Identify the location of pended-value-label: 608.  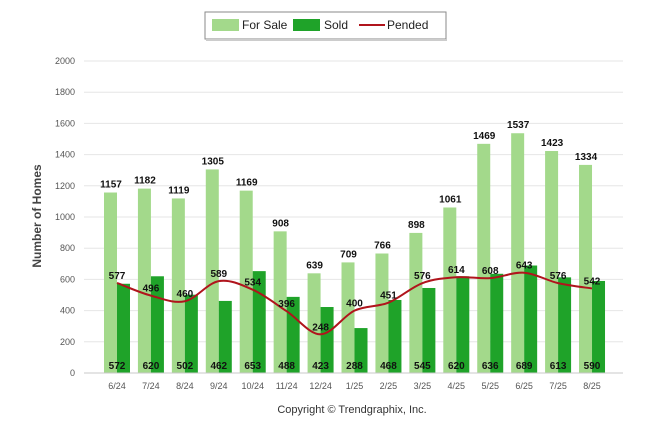
(490, 271).